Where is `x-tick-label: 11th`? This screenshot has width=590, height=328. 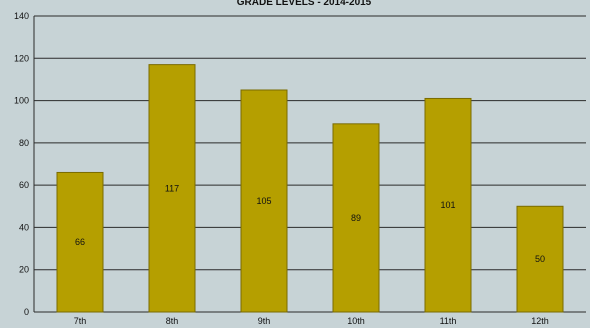 x-tick-label: 11th is located at coordinates (448, 321).